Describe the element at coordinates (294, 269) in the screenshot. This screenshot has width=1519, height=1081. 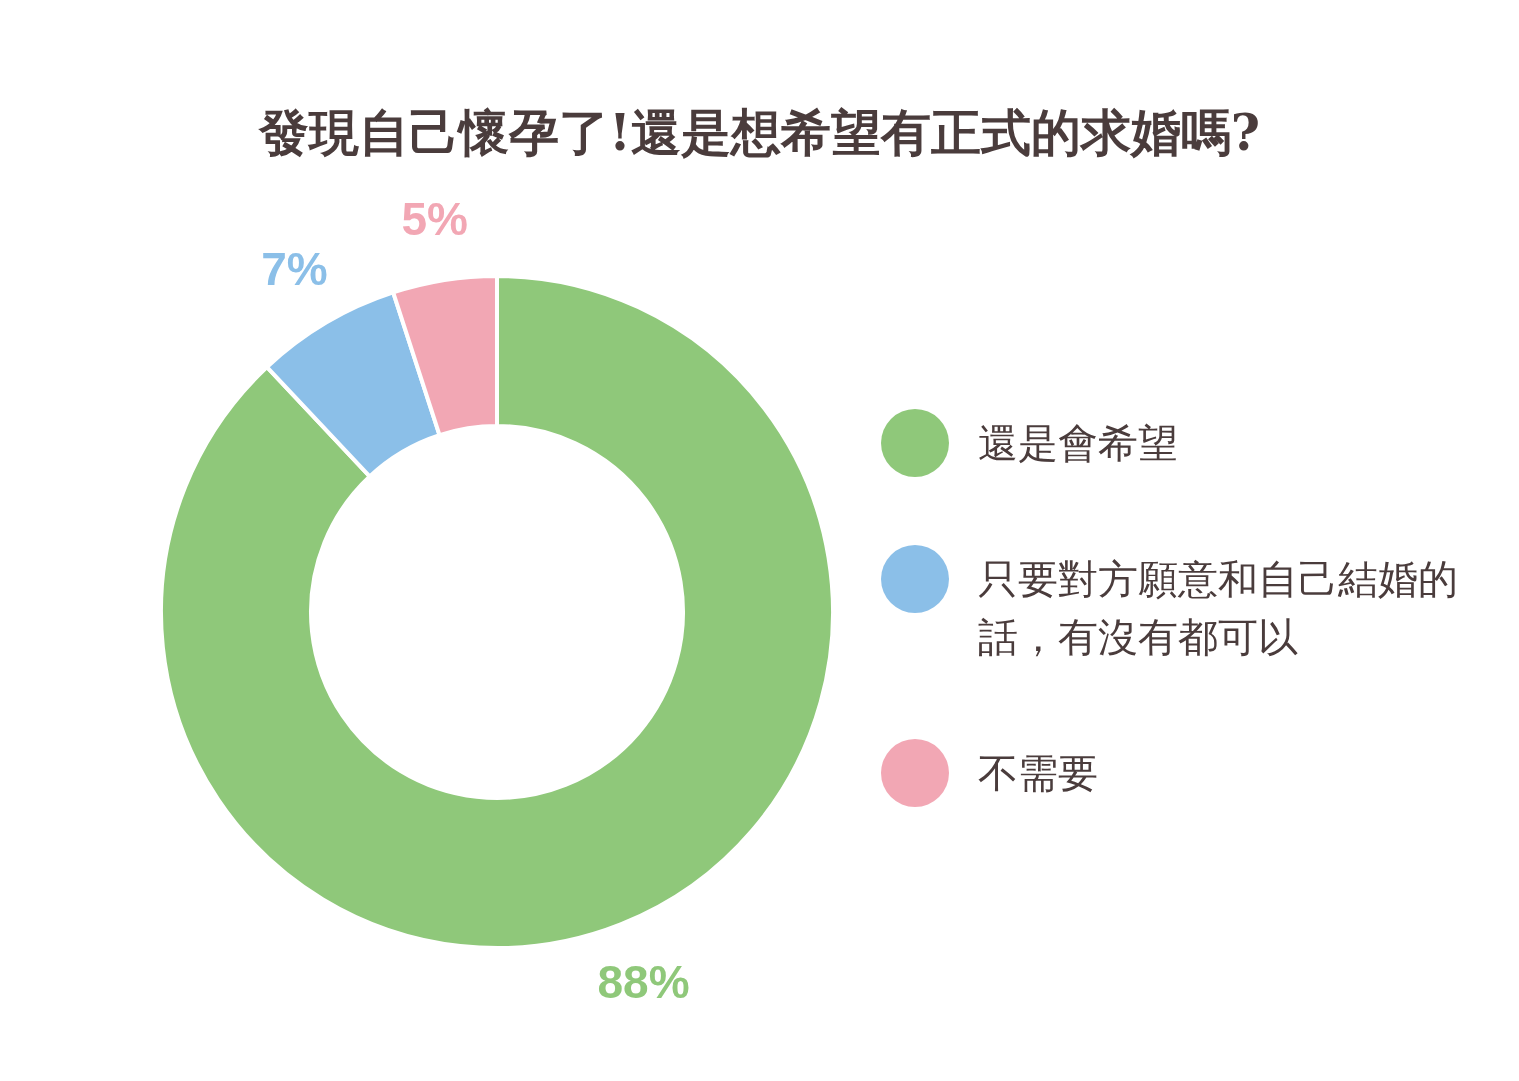
I see `data-label: 7%` at that location.